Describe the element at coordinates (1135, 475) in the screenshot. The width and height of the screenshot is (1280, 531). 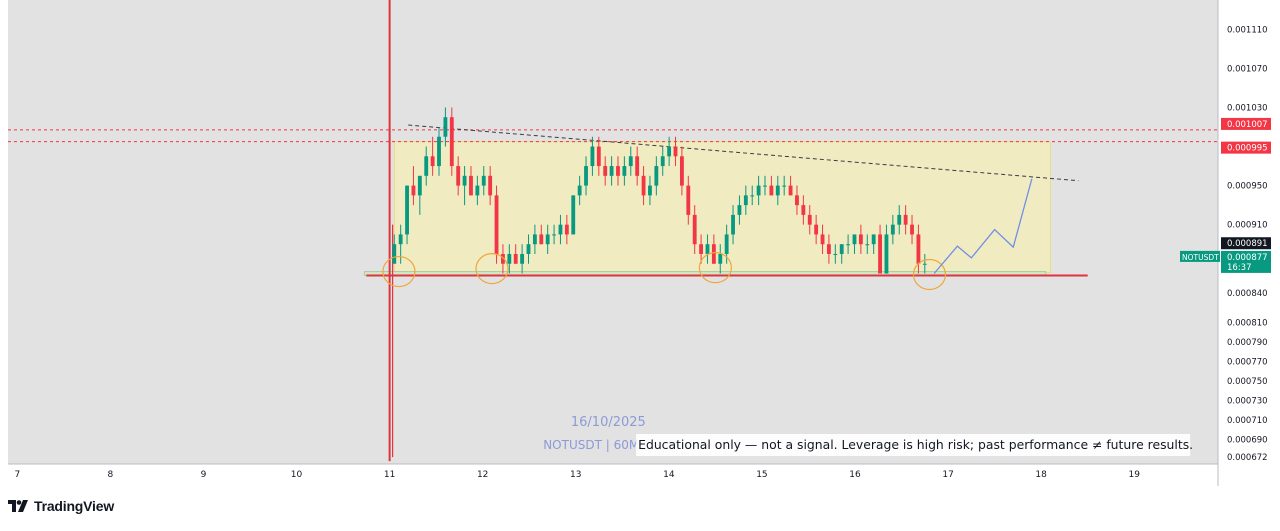
I see `x-tick-label: 19` at that location.